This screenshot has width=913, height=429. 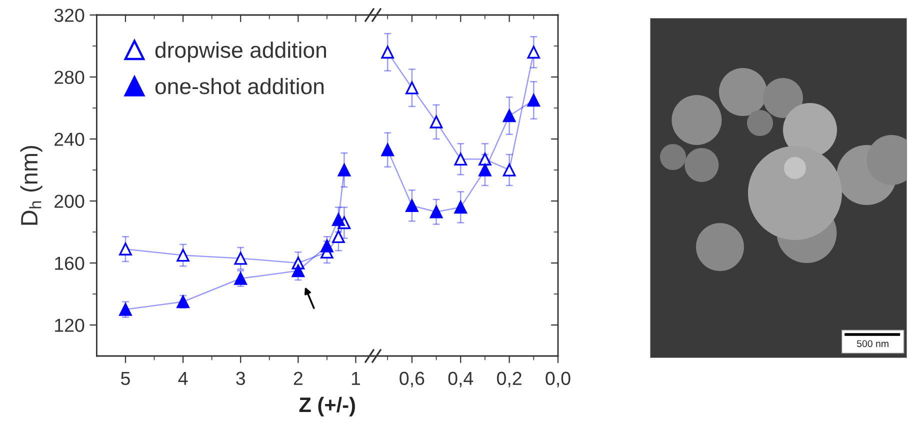 What do you see at coordinates (125, 379) in the screenshot?
I see `x-tick-label: 5` at bounding box center [125, 379].